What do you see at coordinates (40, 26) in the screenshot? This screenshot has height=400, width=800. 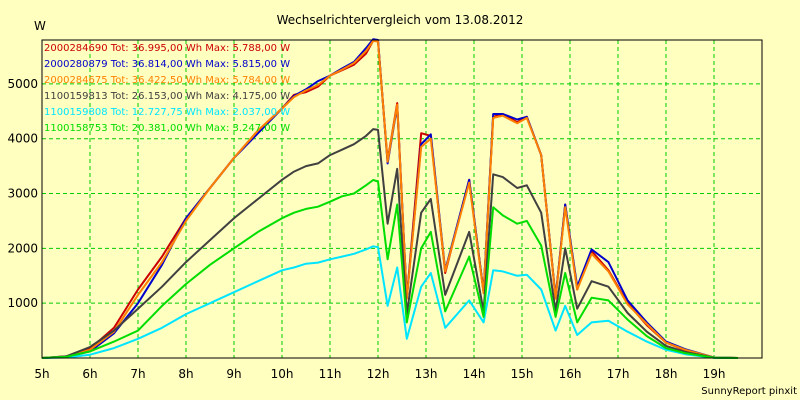 I see `y-axis-unit-label: W` at bounding box center [40, 26].